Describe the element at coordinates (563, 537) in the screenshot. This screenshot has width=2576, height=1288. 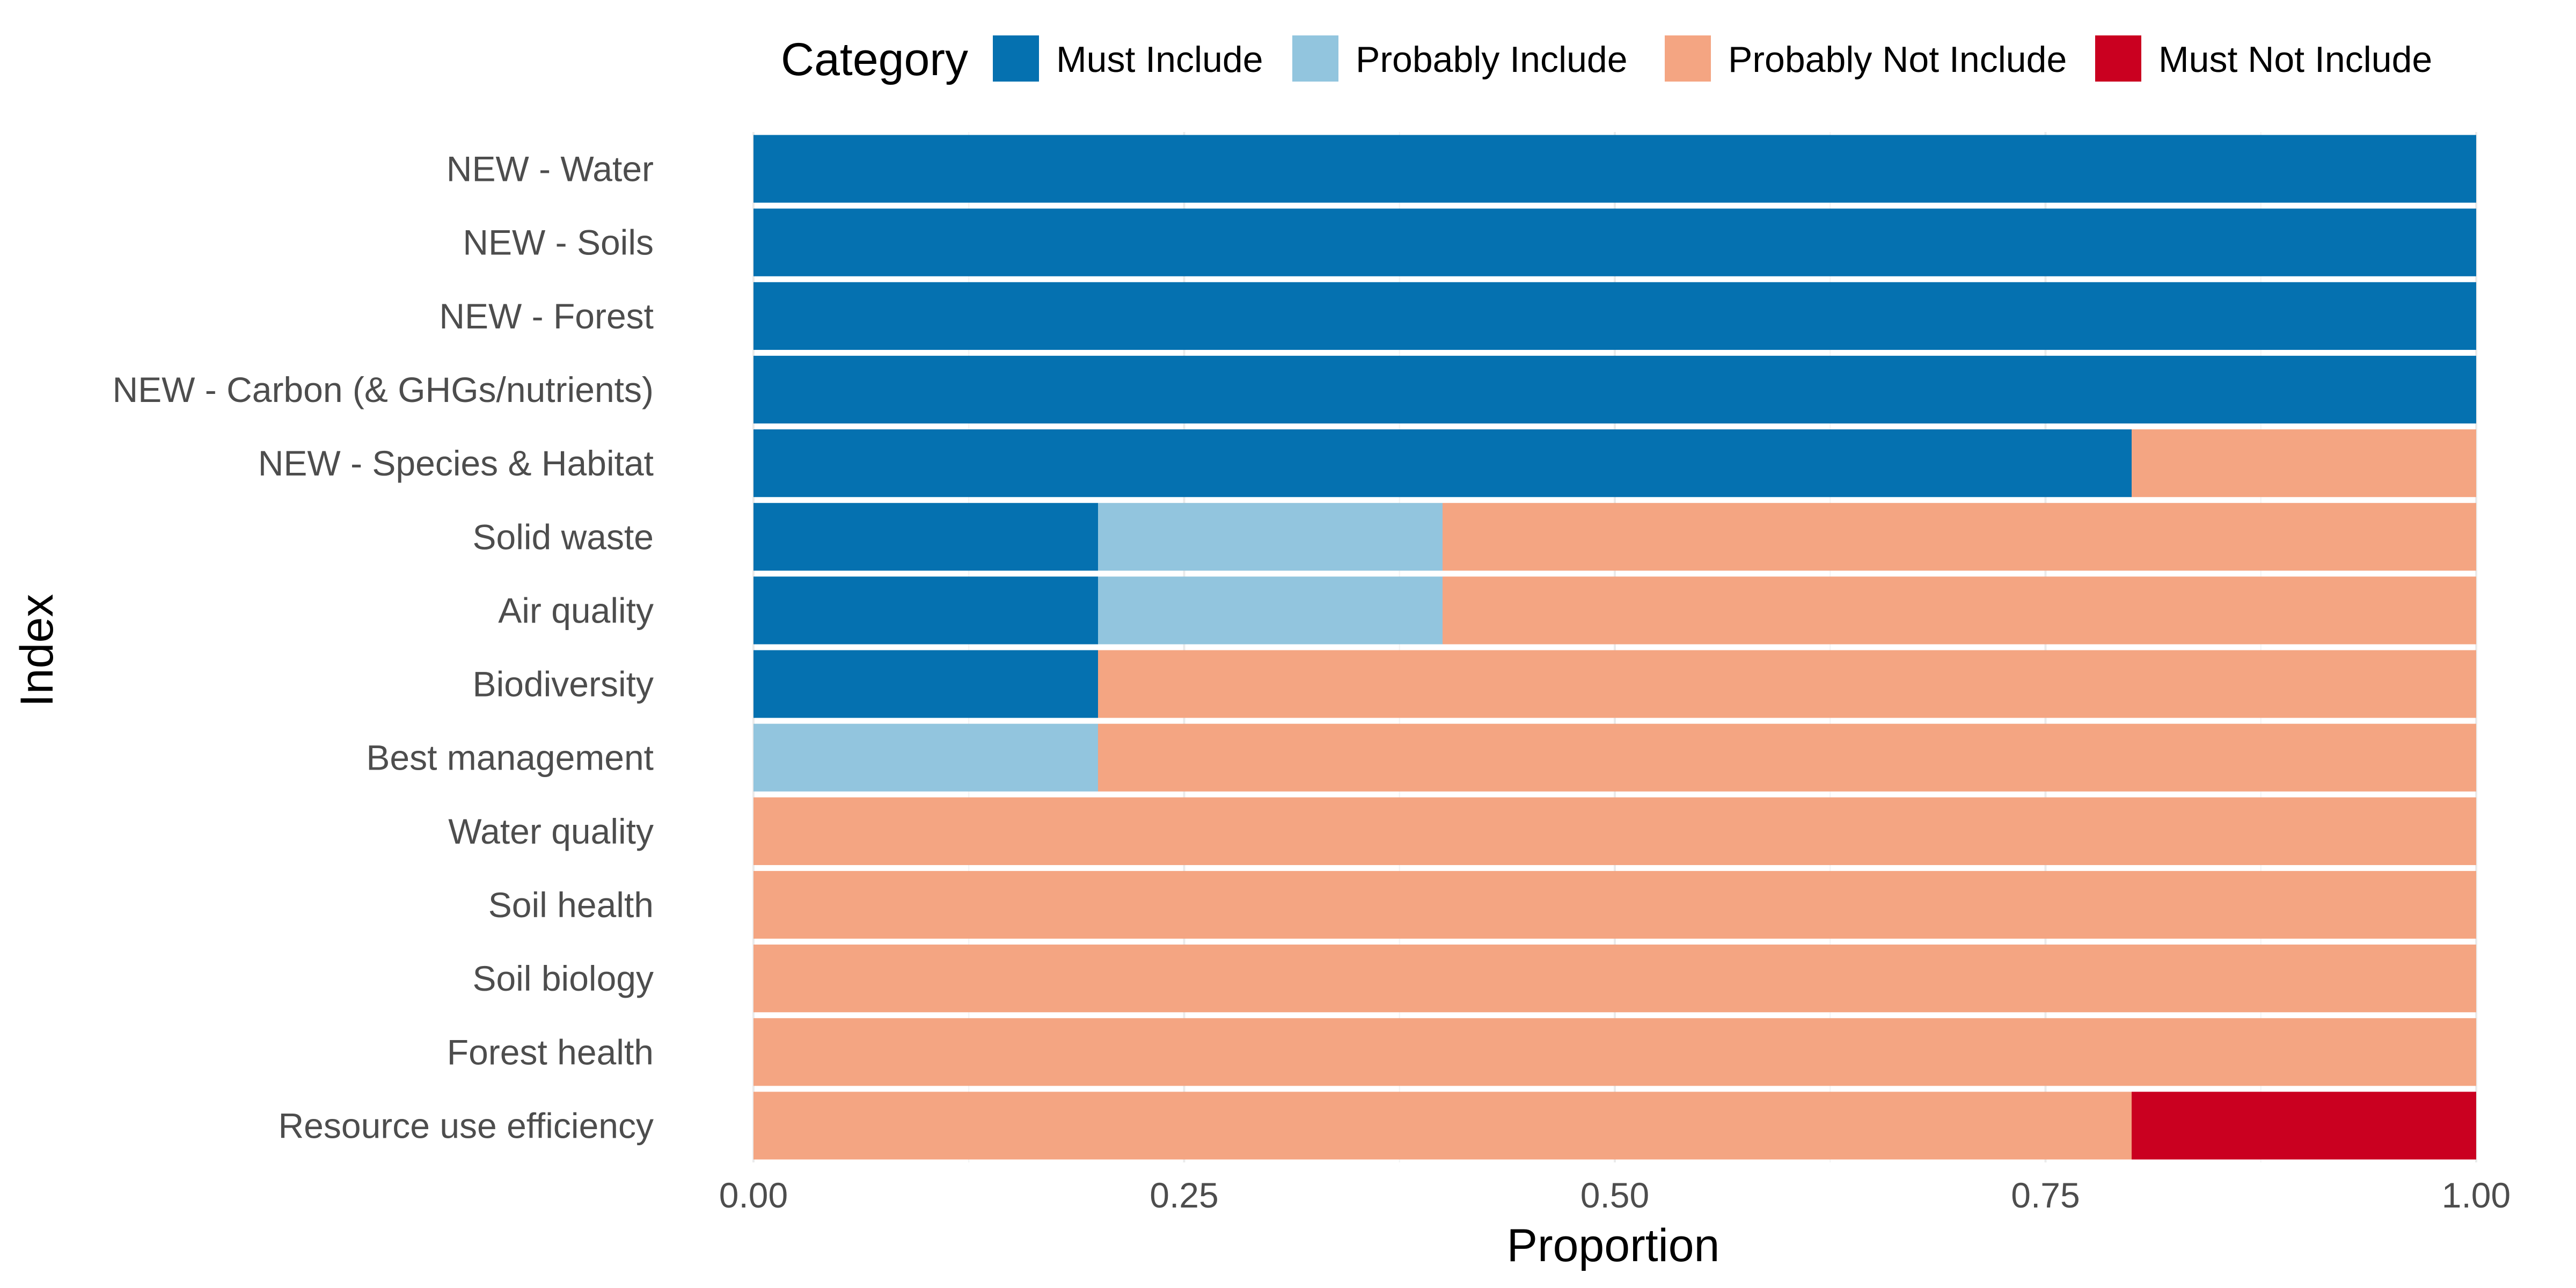
I see `y-tick-label: Solid waste` at that location.